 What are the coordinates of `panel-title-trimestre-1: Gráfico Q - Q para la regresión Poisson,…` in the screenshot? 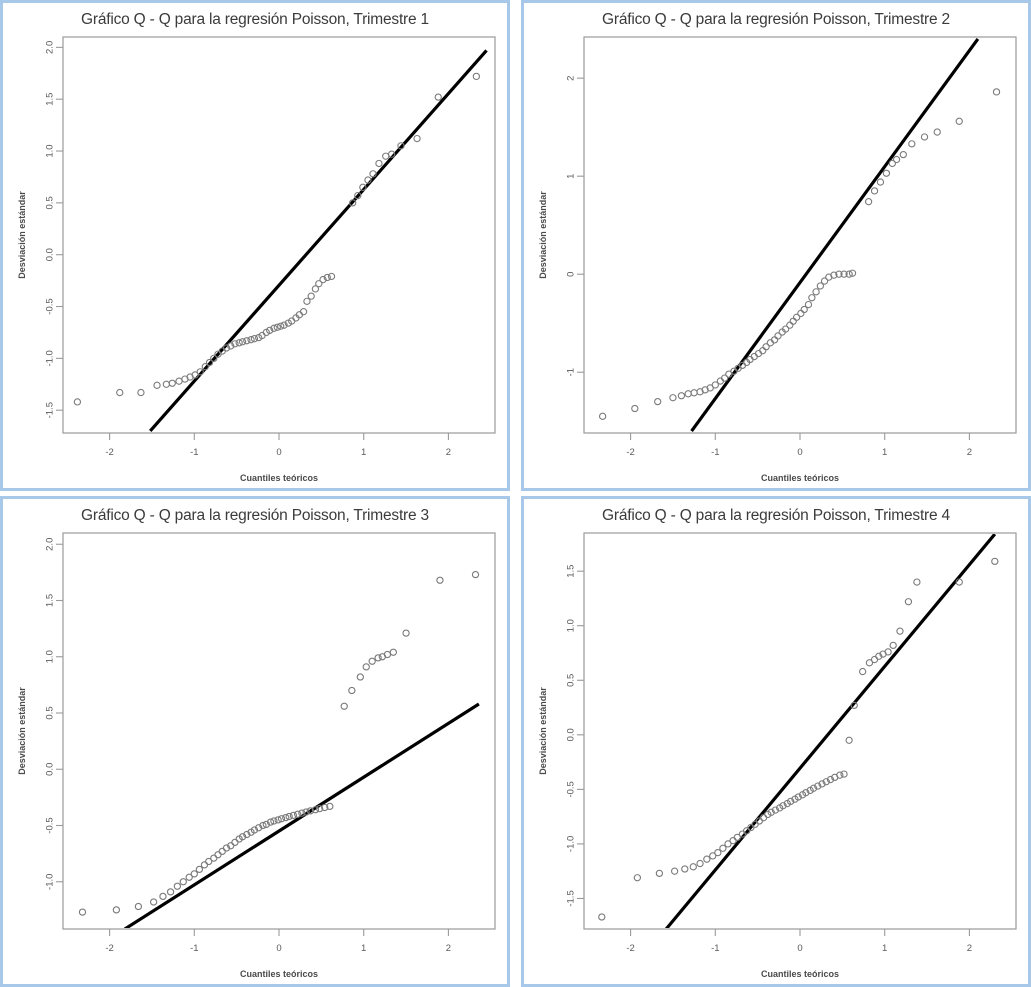 It's located at (255, 19).